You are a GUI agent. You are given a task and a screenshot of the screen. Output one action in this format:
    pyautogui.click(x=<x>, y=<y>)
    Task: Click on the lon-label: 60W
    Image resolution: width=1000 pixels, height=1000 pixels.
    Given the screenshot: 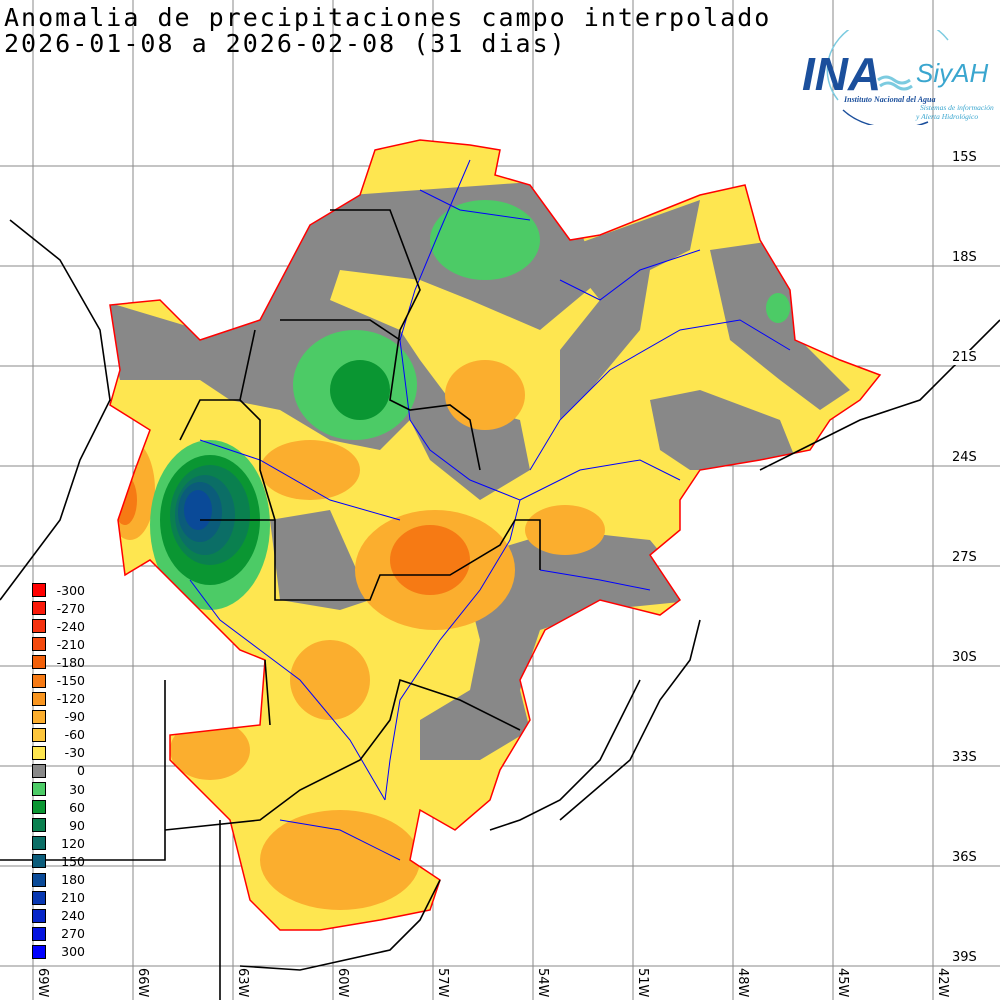 What is the action you would take?
    pyautogui.click(x=342, y=983)
    